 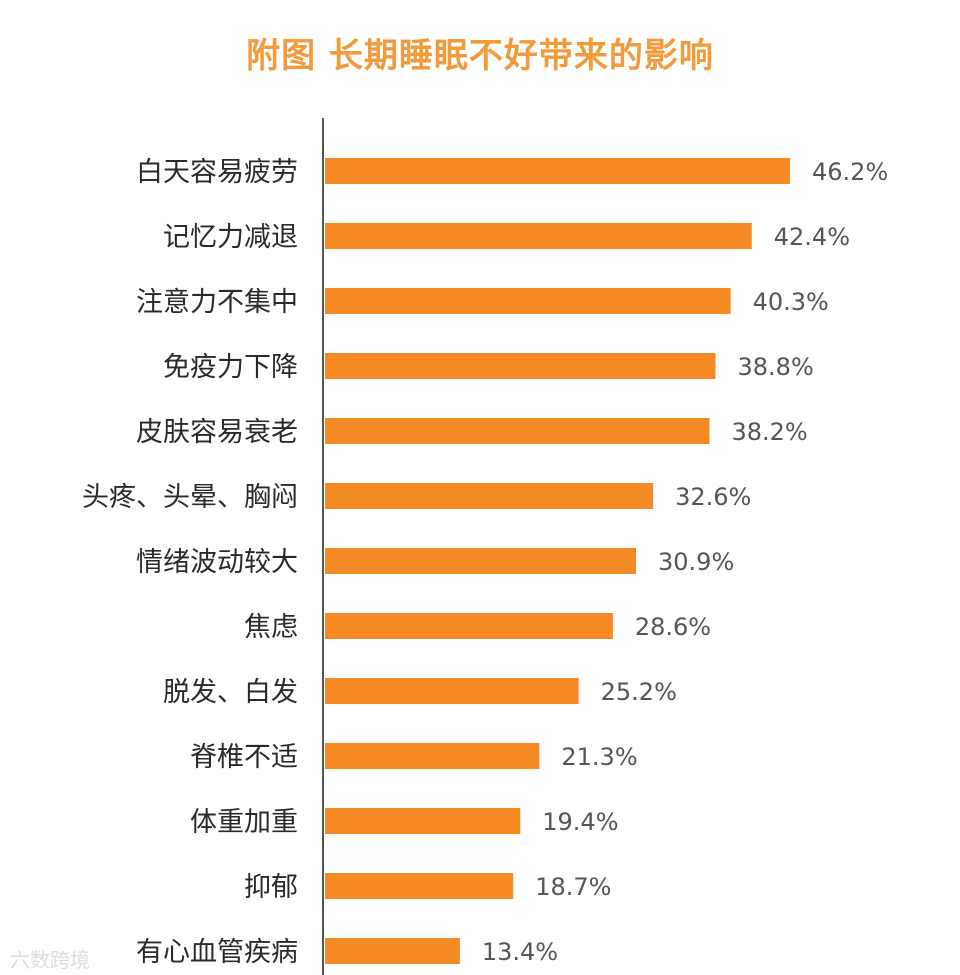 I want to click on value-label: 28.6%, so click(x=673, y=627).